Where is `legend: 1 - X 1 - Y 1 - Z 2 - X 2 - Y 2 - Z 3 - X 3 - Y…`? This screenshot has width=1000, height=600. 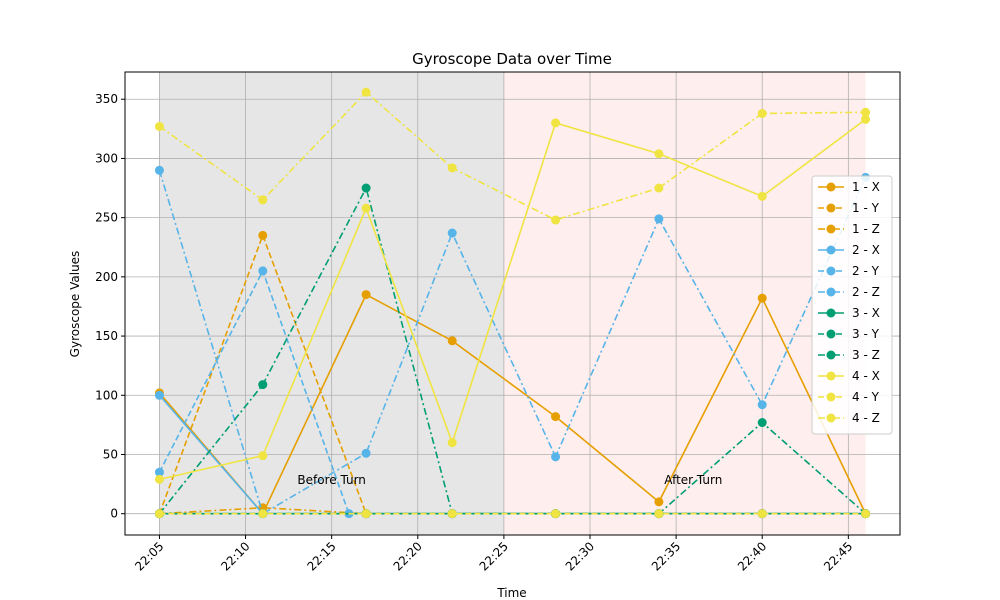
legend: 1 - X 1 - Y 1 - Z 2 - X 2 - Y 2 - Z 3 - X 3 - Y… is located at coordinates (852, 305).